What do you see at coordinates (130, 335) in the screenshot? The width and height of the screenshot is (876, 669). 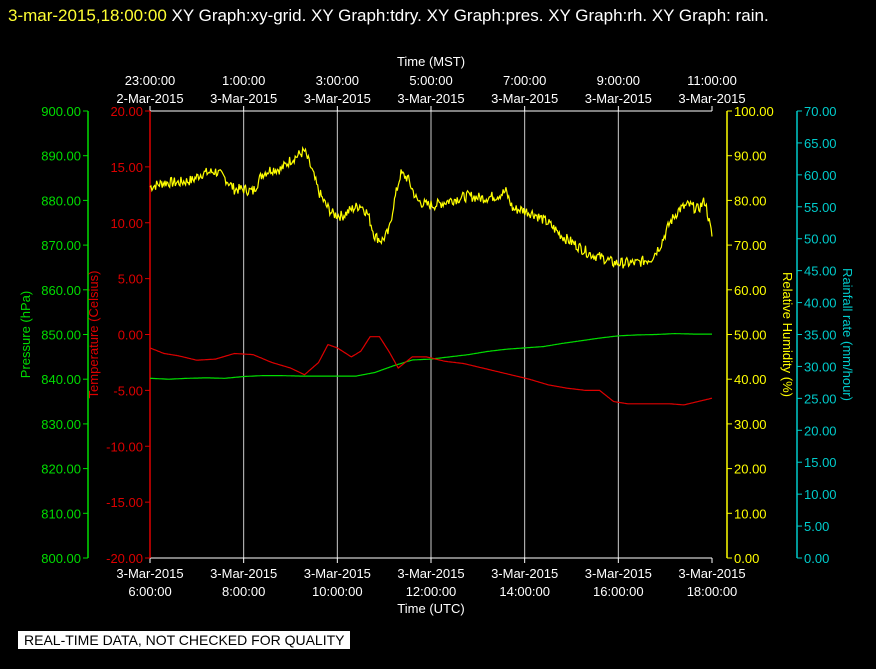 I see `temperature-tick-label: 0.00` at bounding box center [130, 335].